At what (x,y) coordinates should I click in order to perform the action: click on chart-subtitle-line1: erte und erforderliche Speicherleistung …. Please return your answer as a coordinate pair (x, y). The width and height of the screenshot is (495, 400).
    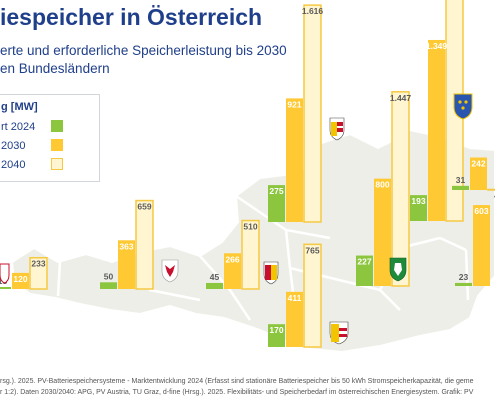
    Looking at the image, I should click on (143, 50).